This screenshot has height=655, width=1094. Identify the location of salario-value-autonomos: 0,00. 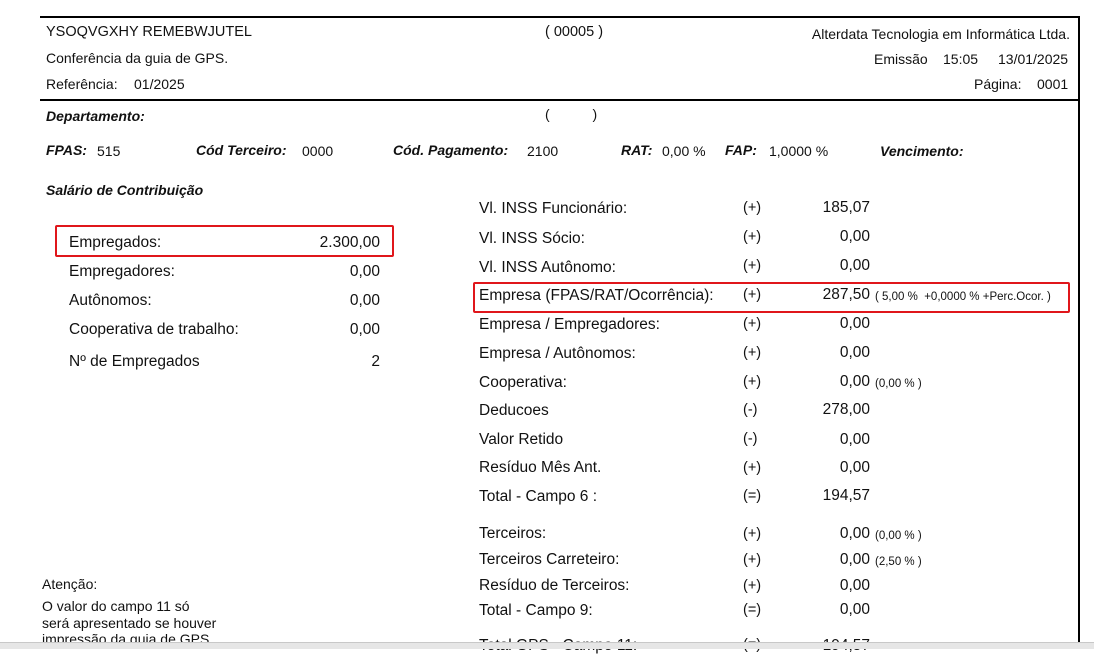
(364, 300).